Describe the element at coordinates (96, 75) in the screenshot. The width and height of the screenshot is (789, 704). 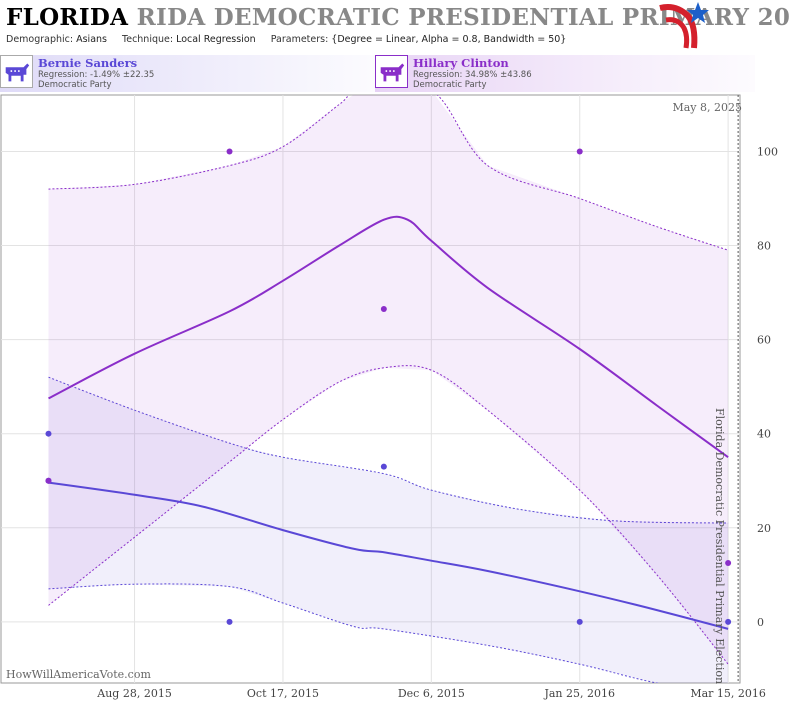
I see `candidate-regression: Regression: -1.49% ±22.35` at that location.